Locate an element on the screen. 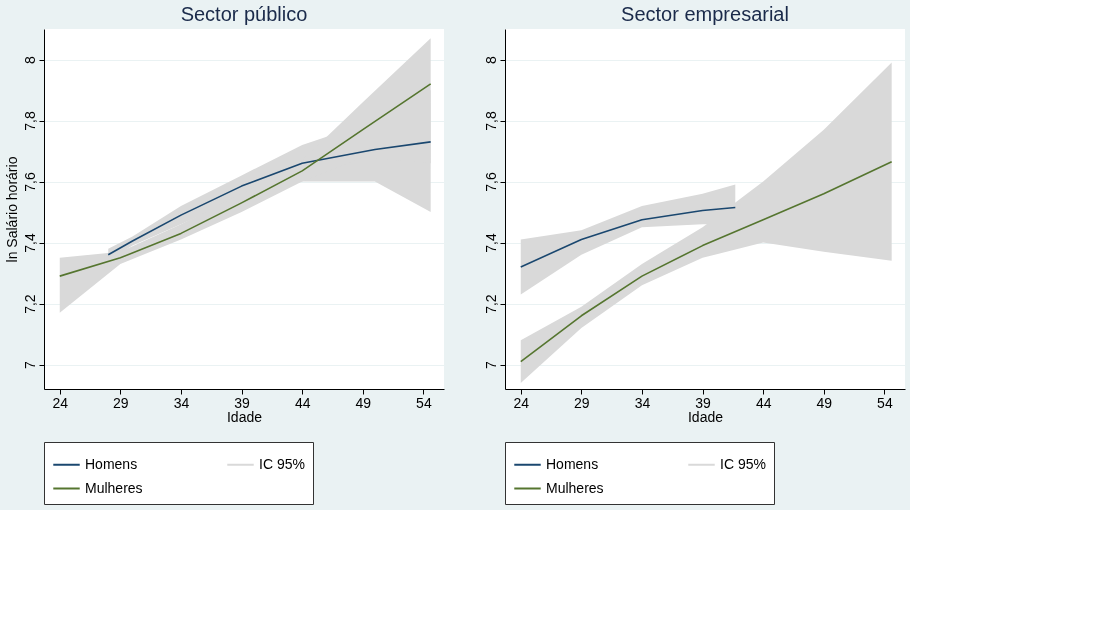  chart-title: Sector empresarial is located at coordinates (705, 14).